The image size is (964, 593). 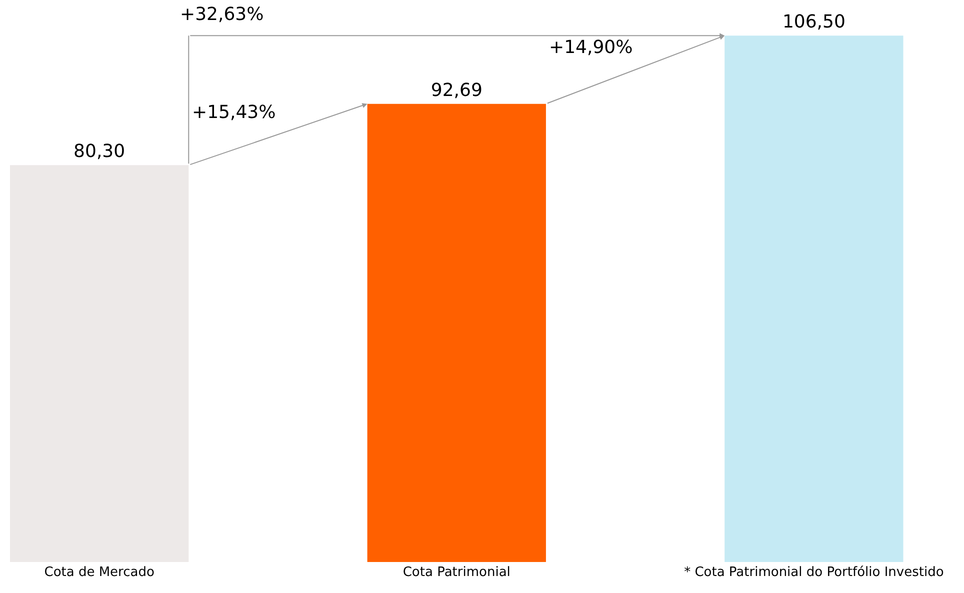 What do you see at coordinates (456, 572) in the screenshot?
I see `x-tick-label: Cota Patrimonial` at bounding box center [456, 572].